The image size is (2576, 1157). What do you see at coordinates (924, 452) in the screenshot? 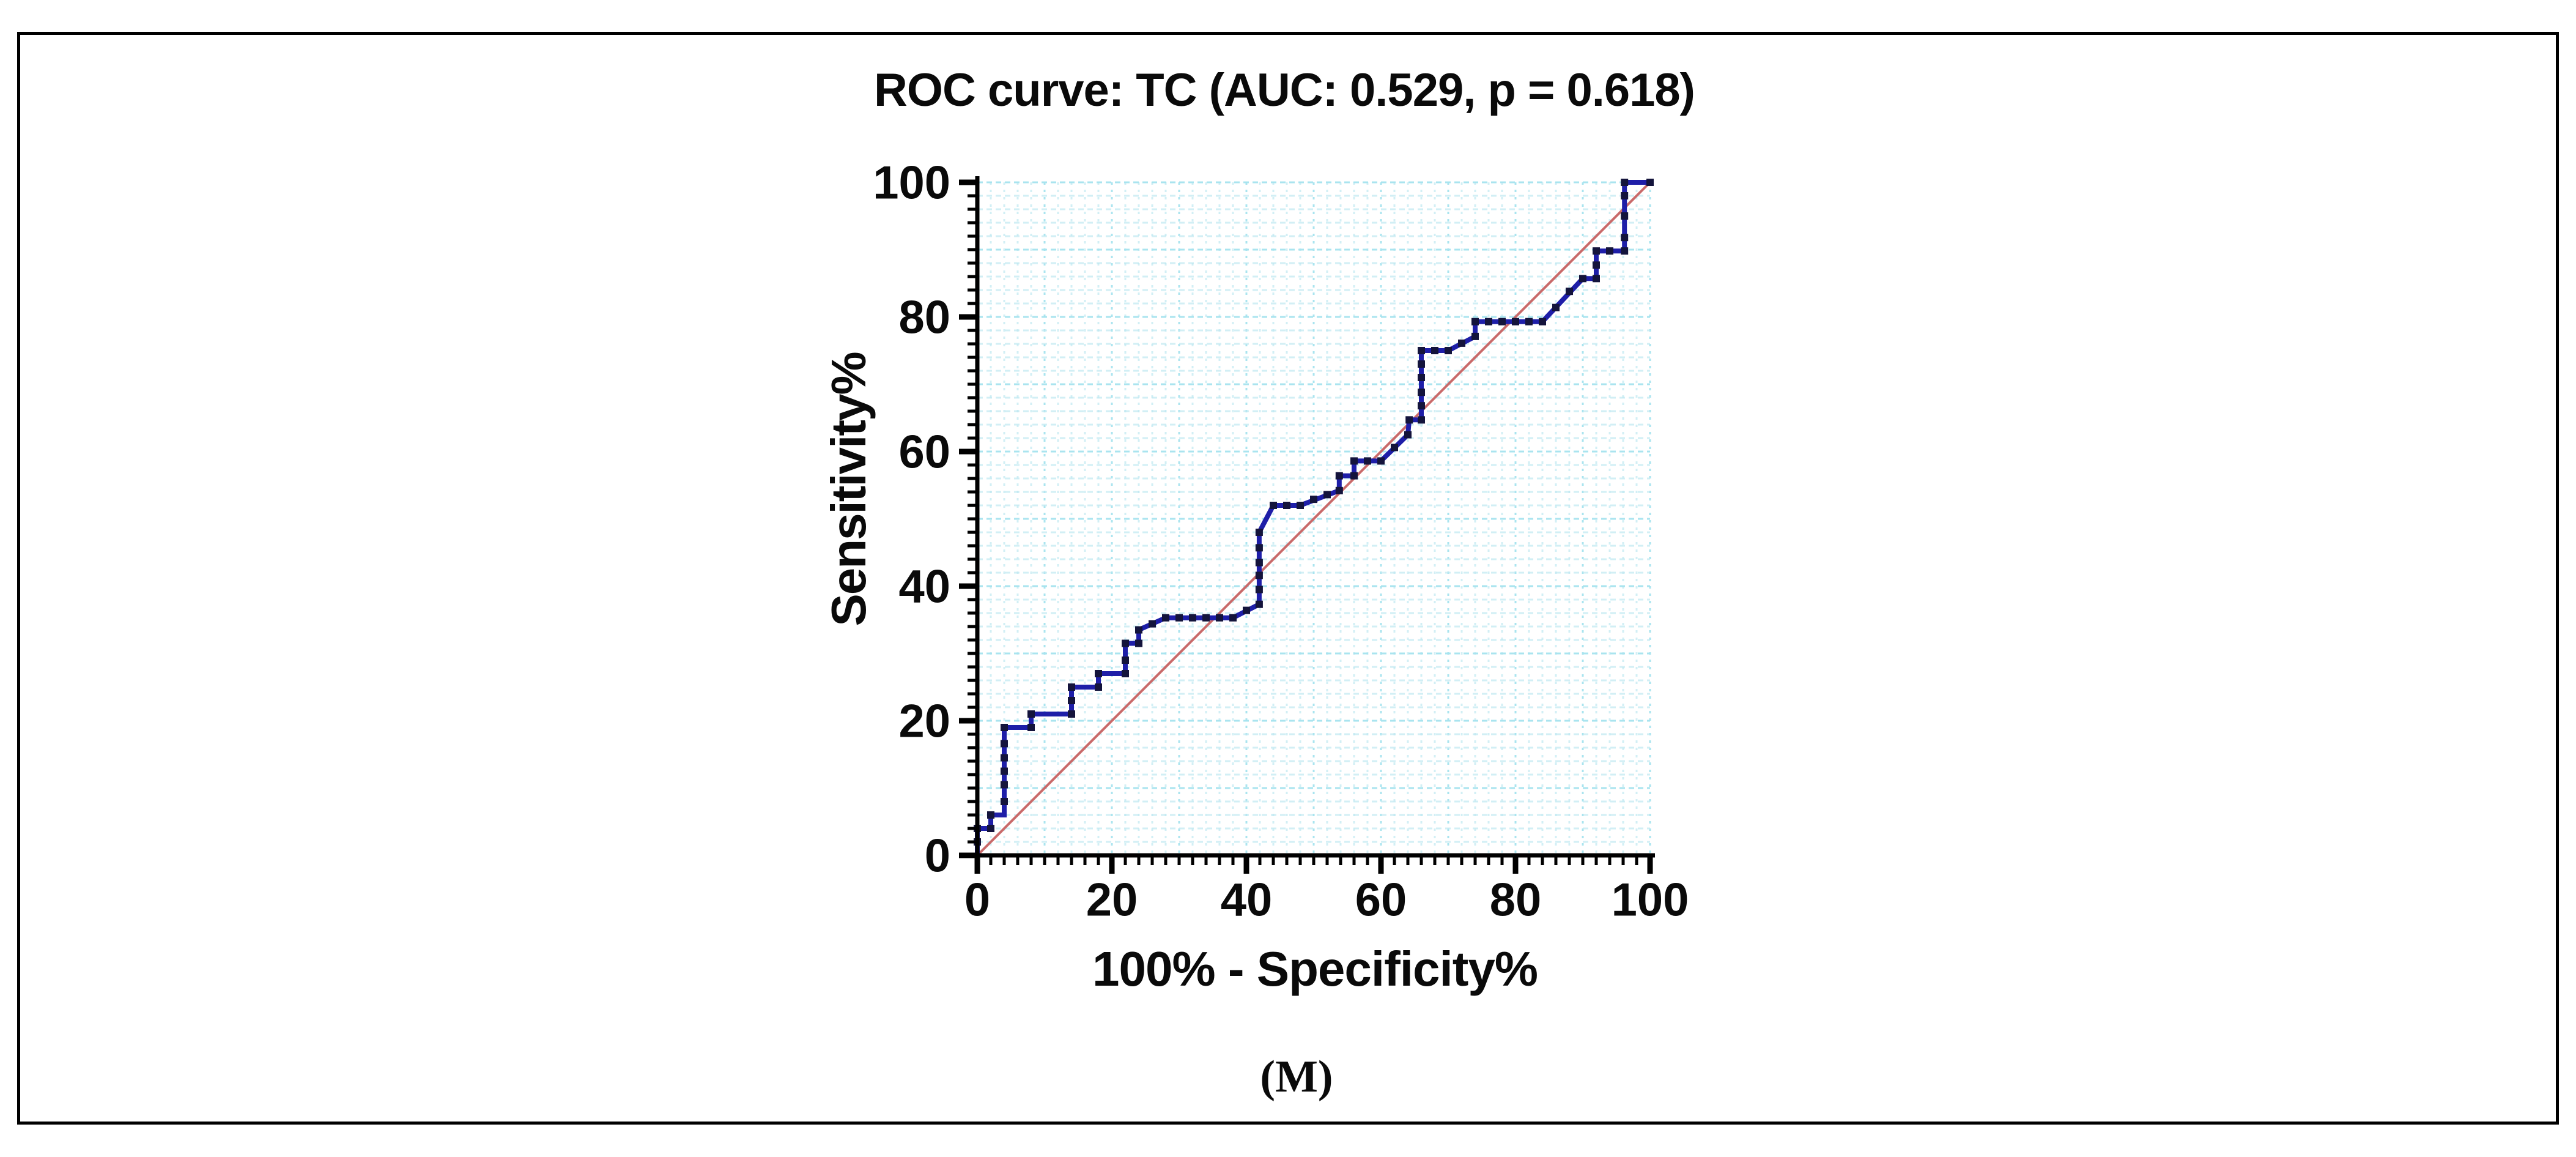
I see `y-tick-label: 60` at bounding box center [924, 452].